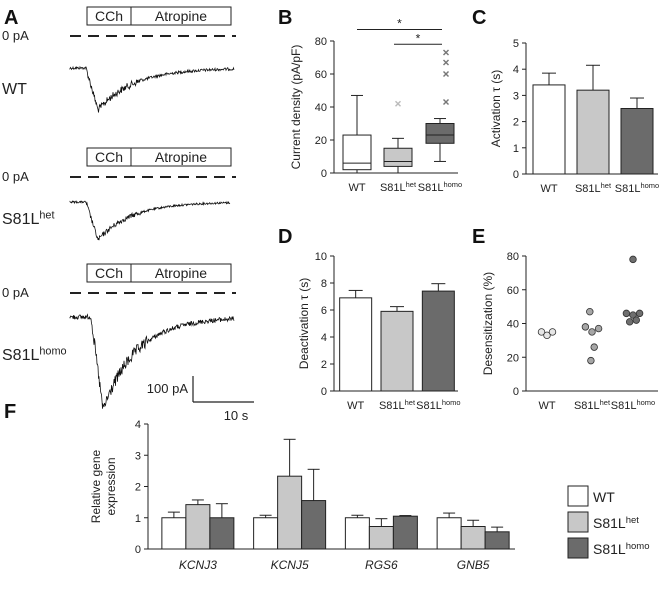 The width and height of the screenshot is (670, 603). Describe the element at coordinates (321, 42) in the screenshot. I see `b-ytick-label: 80` at that location.